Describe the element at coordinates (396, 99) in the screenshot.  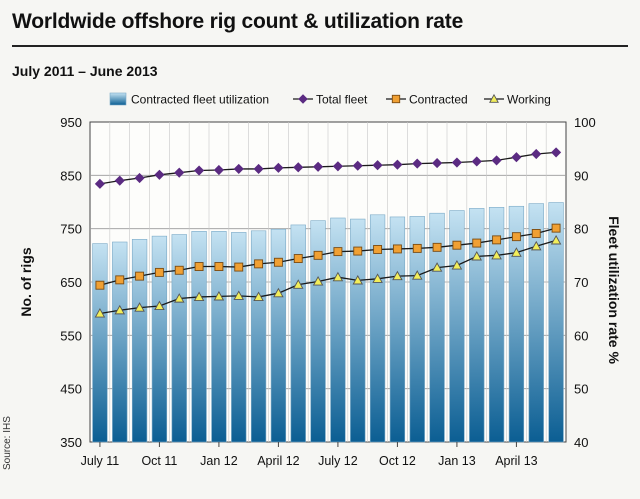
I see `legend-marker-contracted` at that location.